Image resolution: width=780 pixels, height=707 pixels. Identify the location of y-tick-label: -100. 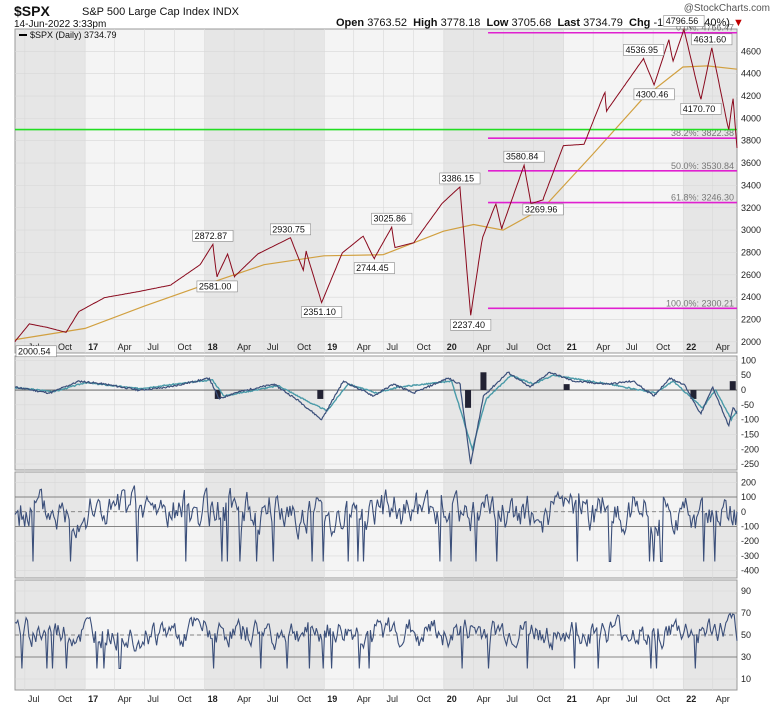
(750, 420).